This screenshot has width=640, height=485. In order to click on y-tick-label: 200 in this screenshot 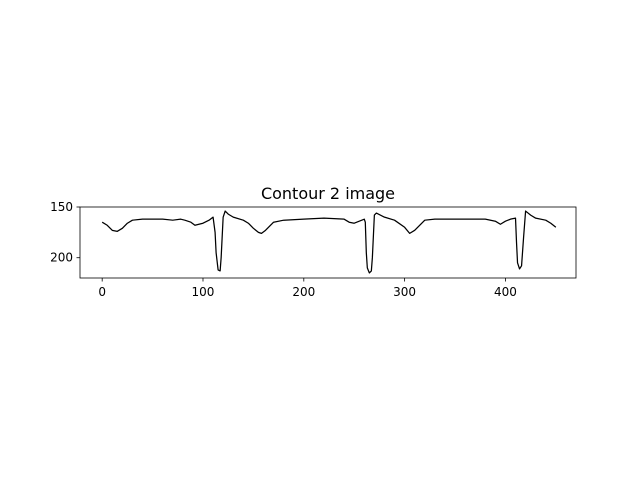, I will do `click(61, 258)`.